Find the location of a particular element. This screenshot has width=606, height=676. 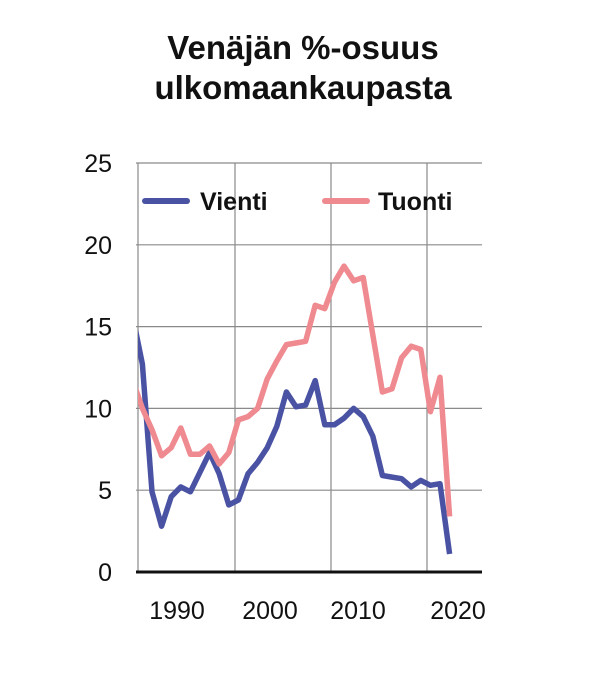

legend: Vienti Tuonti is located at coordinates (297, 202).